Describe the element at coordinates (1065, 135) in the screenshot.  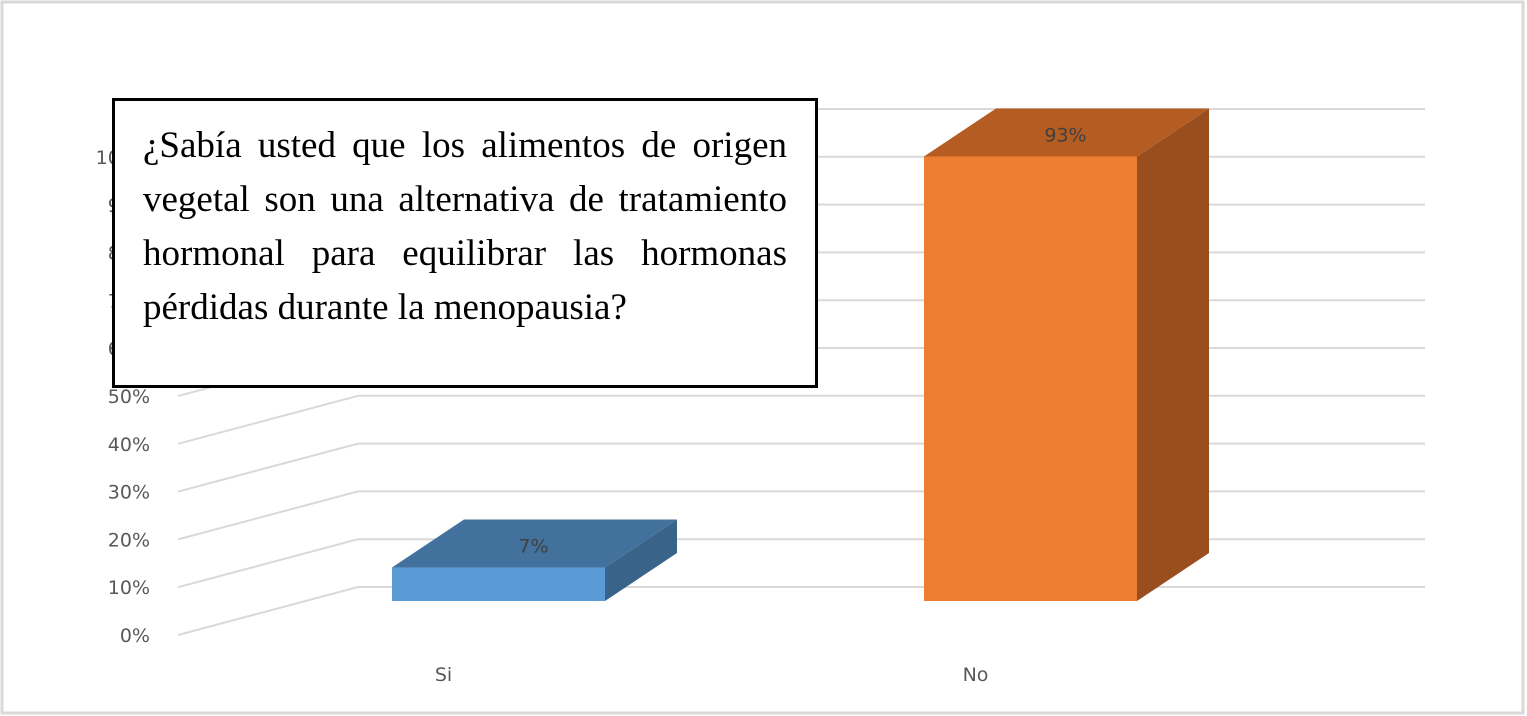
I see `data-label: 93%` at that location.